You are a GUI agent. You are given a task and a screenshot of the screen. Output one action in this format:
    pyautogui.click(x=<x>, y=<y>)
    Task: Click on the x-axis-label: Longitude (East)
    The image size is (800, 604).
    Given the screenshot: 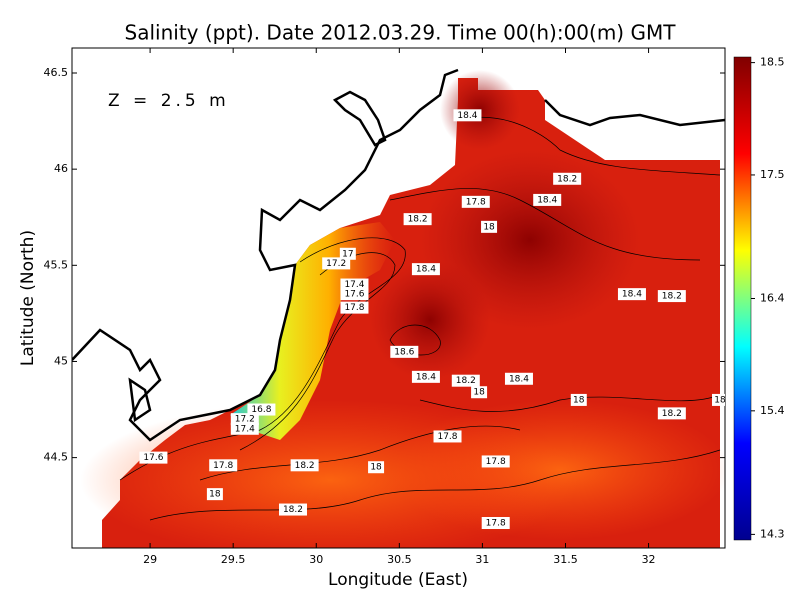 What is the action you would take?
    pyautogui.click(x=398, y=580)
    